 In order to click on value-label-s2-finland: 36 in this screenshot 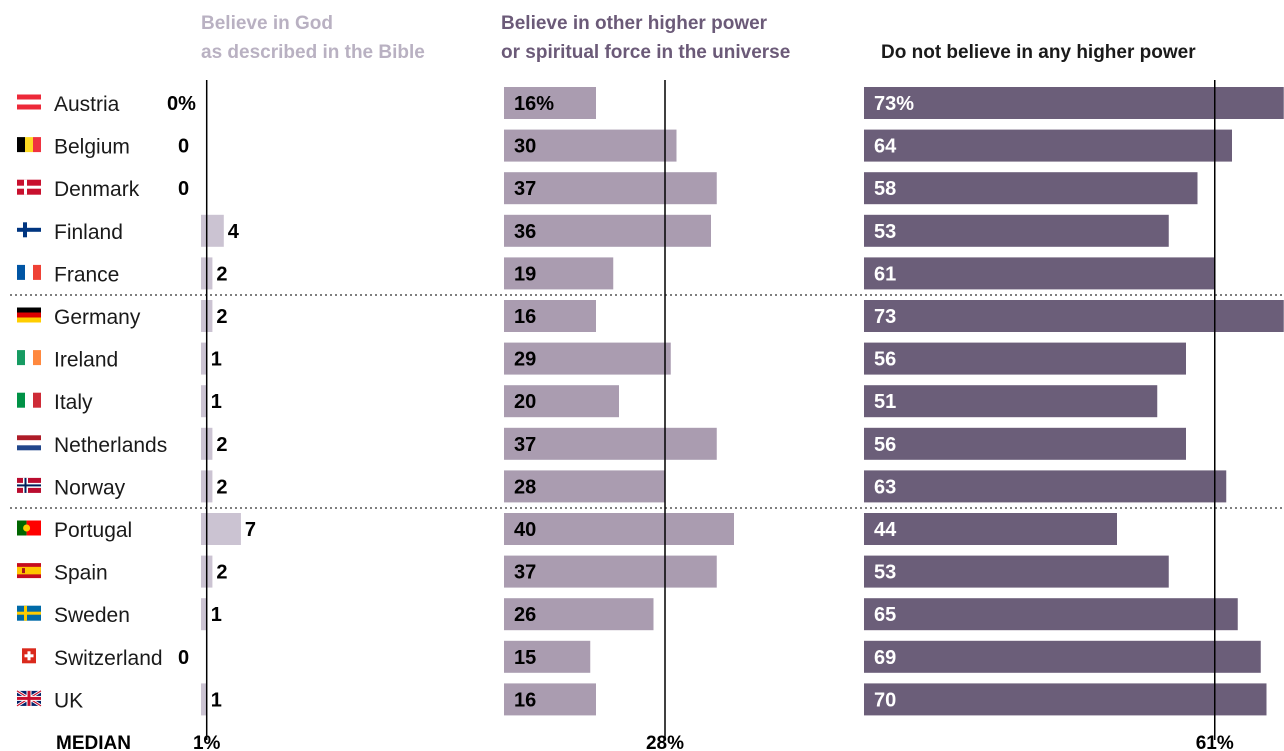, I will do `click(525, 232)`.